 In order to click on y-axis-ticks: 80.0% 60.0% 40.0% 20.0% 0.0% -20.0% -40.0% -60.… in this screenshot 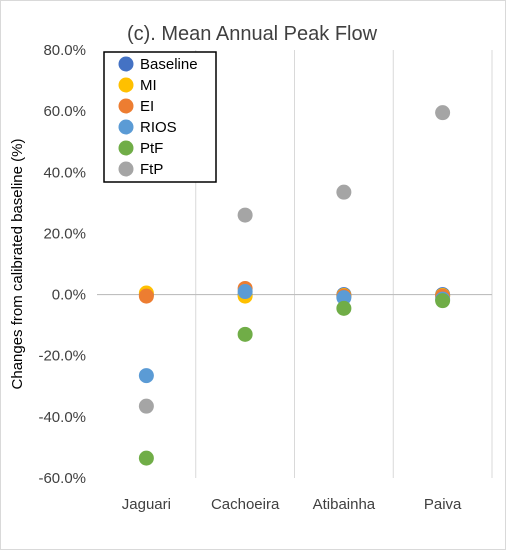, I will do `click(62, 264)`.